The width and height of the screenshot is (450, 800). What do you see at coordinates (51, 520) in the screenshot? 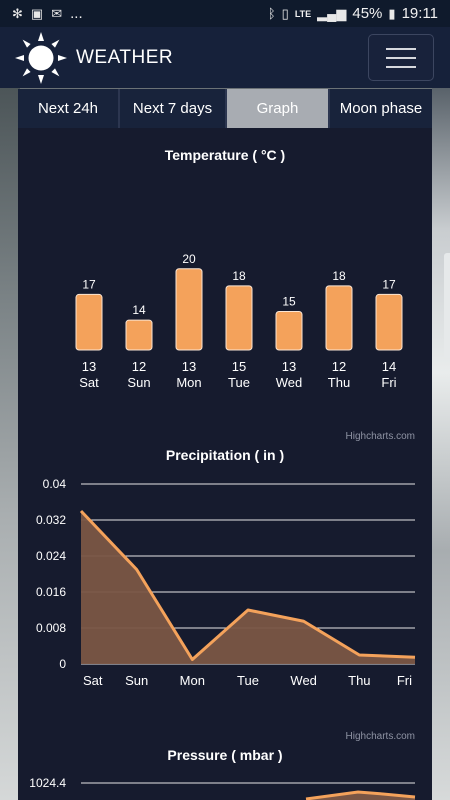
I see `y-tick-label: 0.032` at bounding box center [51, 520].